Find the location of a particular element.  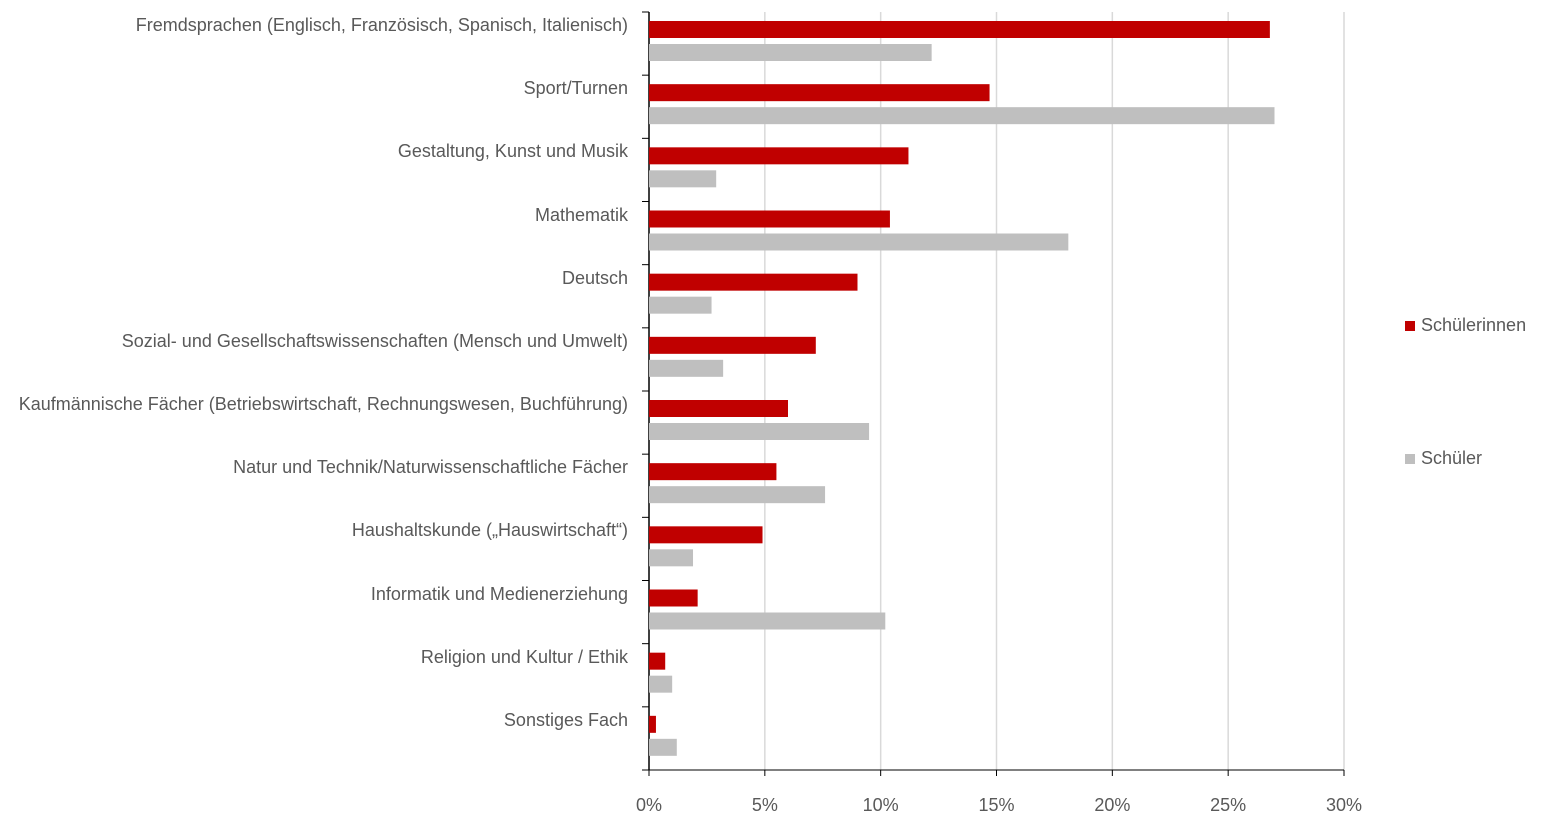

x-tick-label: 0% is located at coordinates (649, 805).